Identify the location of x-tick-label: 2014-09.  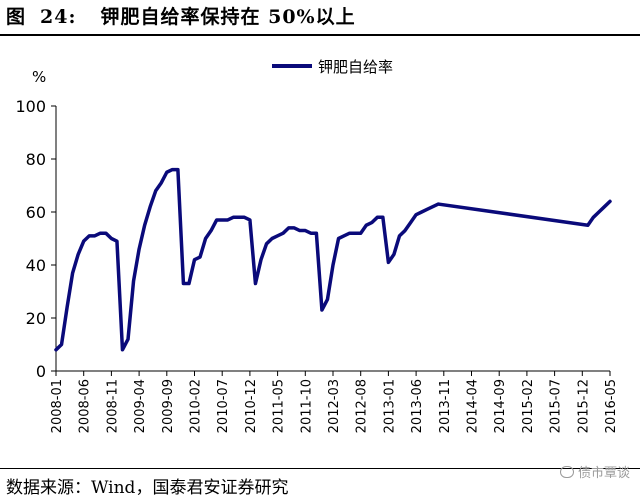
(500, 406).